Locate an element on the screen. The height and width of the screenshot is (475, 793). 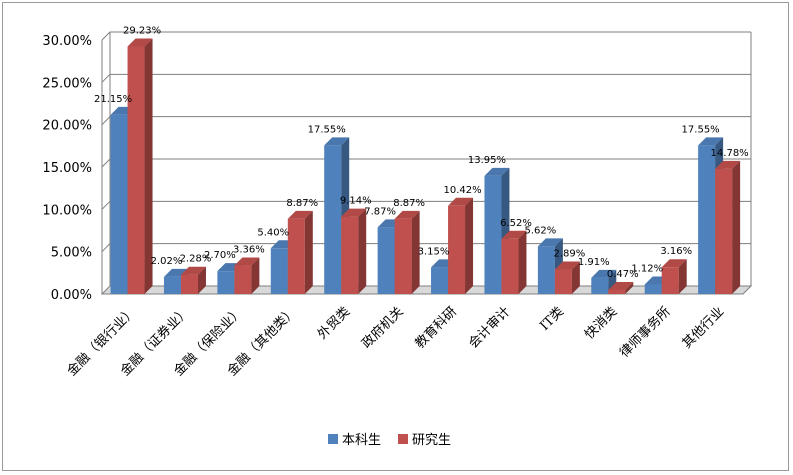
data-label: 3.16% is located at coordinates (676, 251).